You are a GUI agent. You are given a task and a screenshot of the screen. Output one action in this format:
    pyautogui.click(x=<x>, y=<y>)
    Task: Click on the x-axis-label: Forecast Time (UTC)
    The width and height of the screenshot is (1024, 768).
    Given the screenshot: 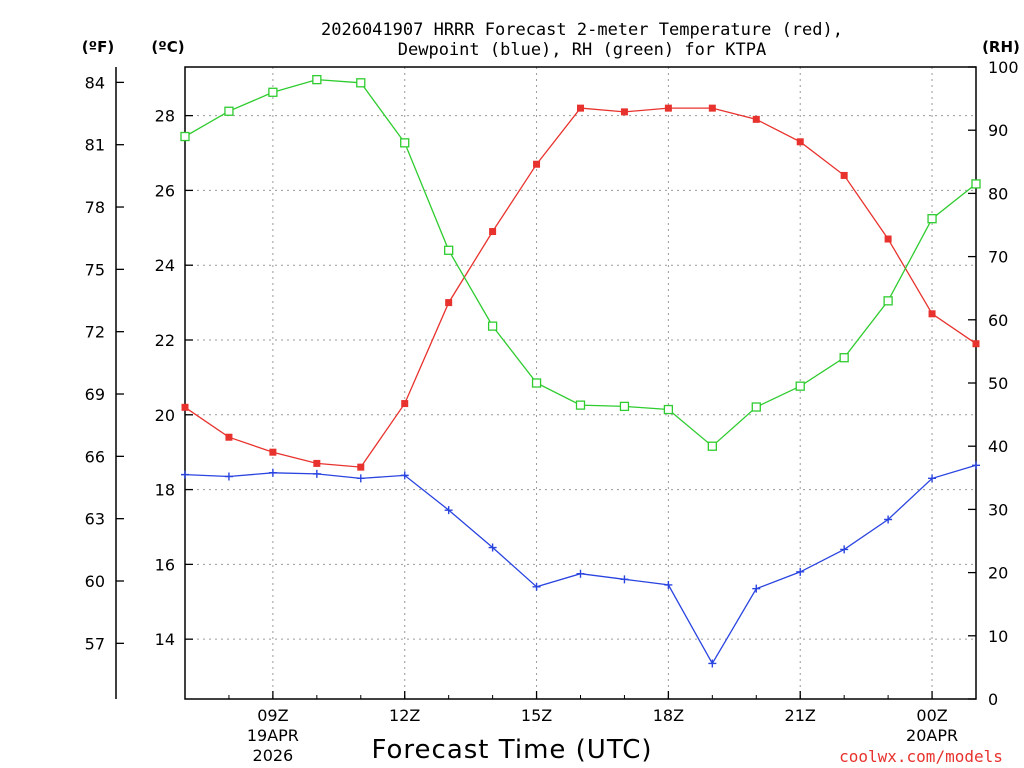 What is the action you would take?
    pyautogui.click(x=511, y=750)
    